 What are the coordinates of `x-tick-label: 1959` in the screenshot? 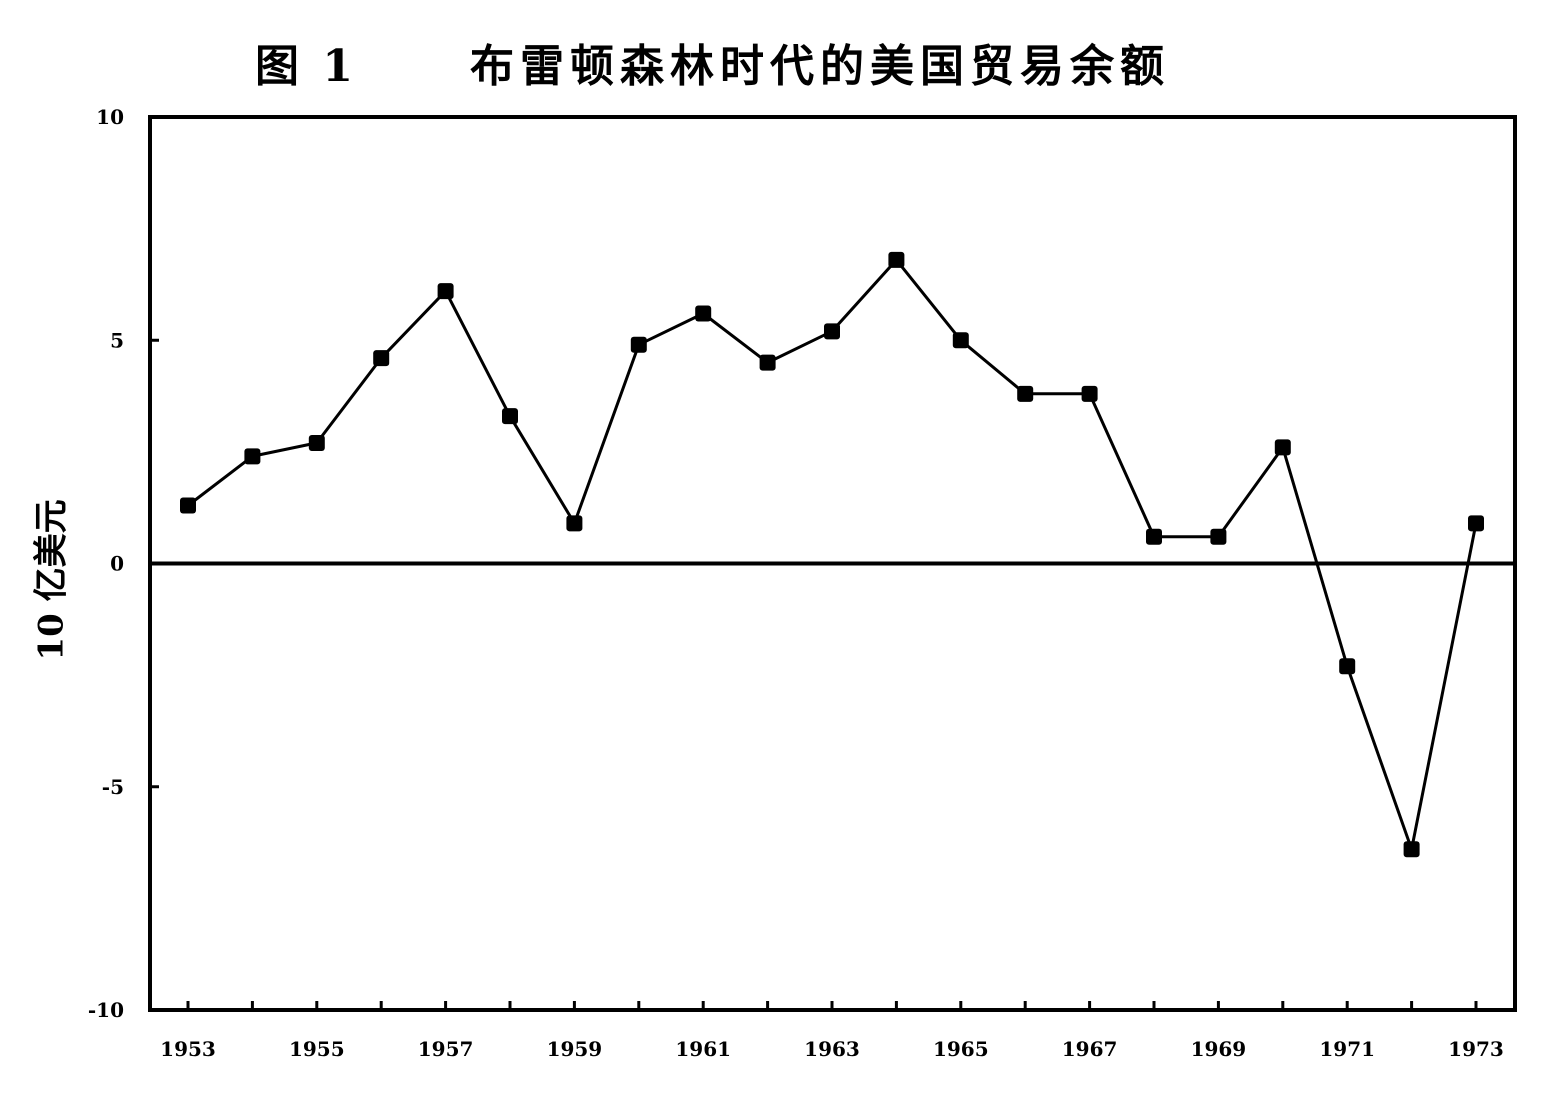 It's located at (575, 1049).